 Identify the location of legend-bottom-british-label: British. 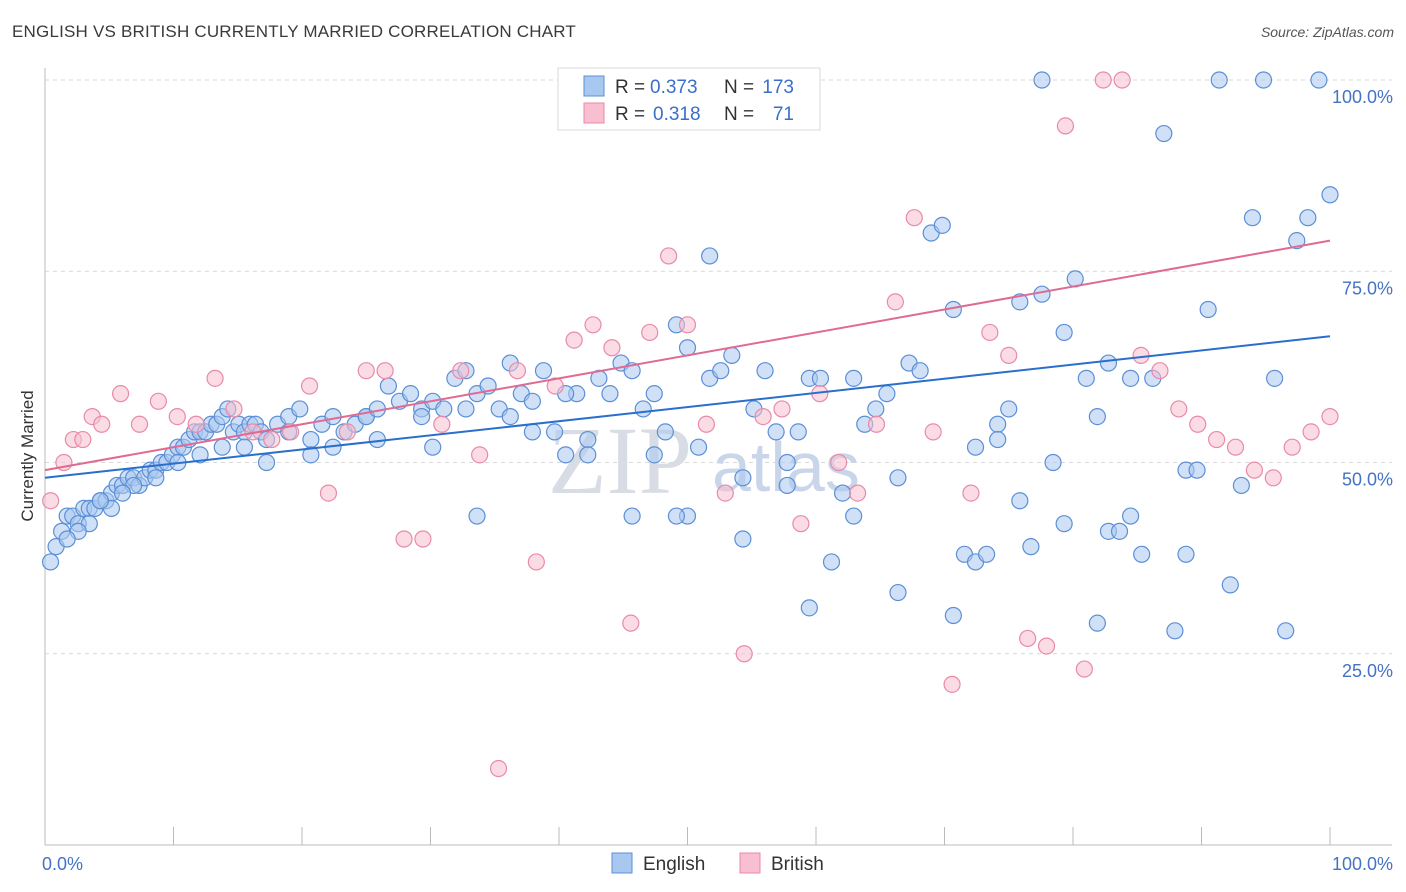
(797, 864).